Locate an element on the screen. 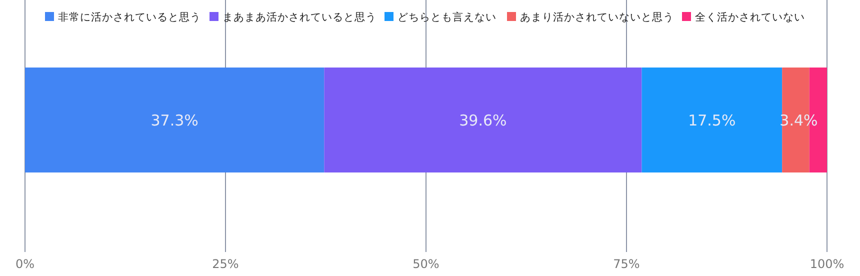  data-label: 17.5% is located at coordinates (712, 120).